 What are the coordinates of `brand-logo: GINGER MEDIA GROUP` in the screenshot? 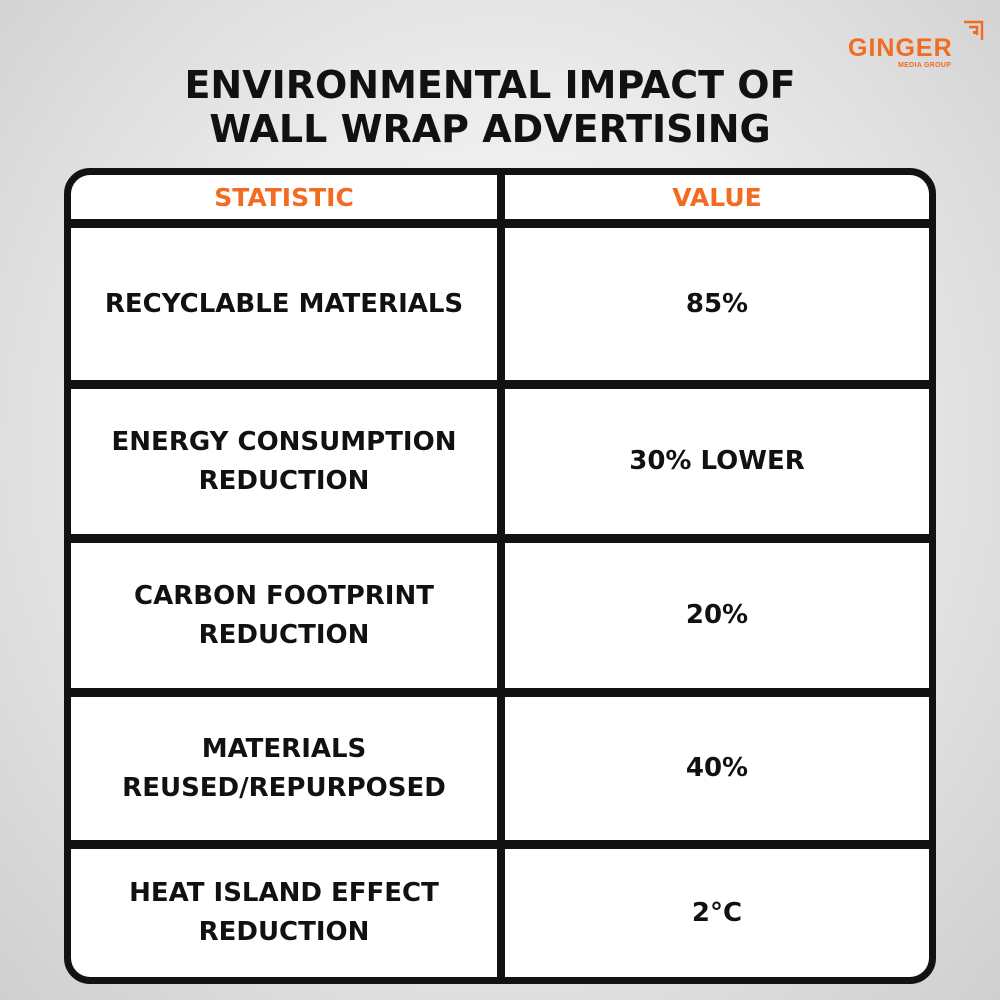 It's located at (916, 50).